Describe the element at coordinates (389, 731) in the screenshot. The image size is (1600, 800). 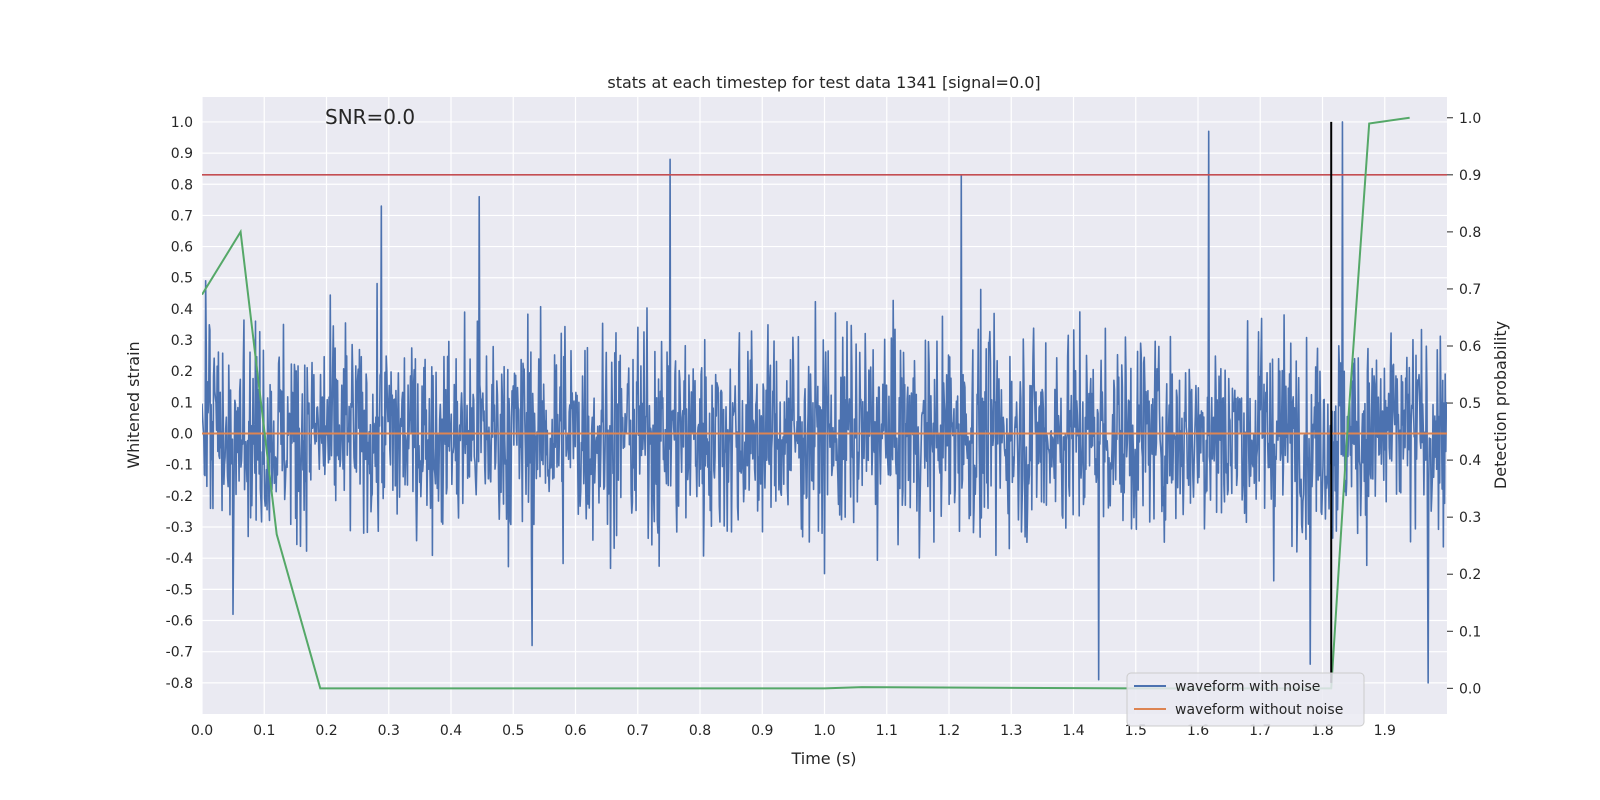
I see `x-tick-label: 0.3` at that location.